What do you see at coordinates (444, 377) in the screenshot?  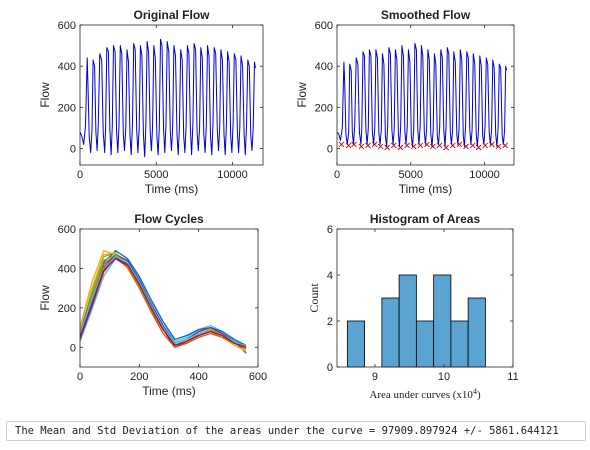 I see `chart4-xtick-label-1: 10` at bounding box center [444, 377].